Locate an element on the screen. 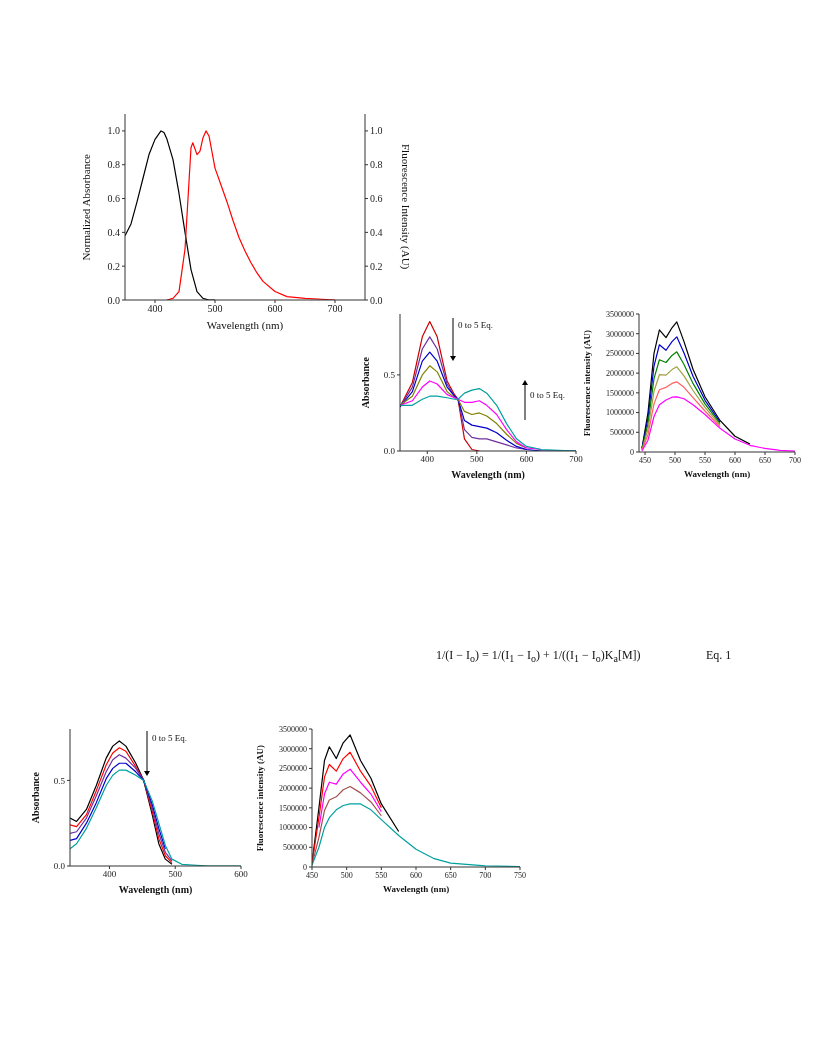  y-tick-label: 0.2 is located at coordinates (113, 266).